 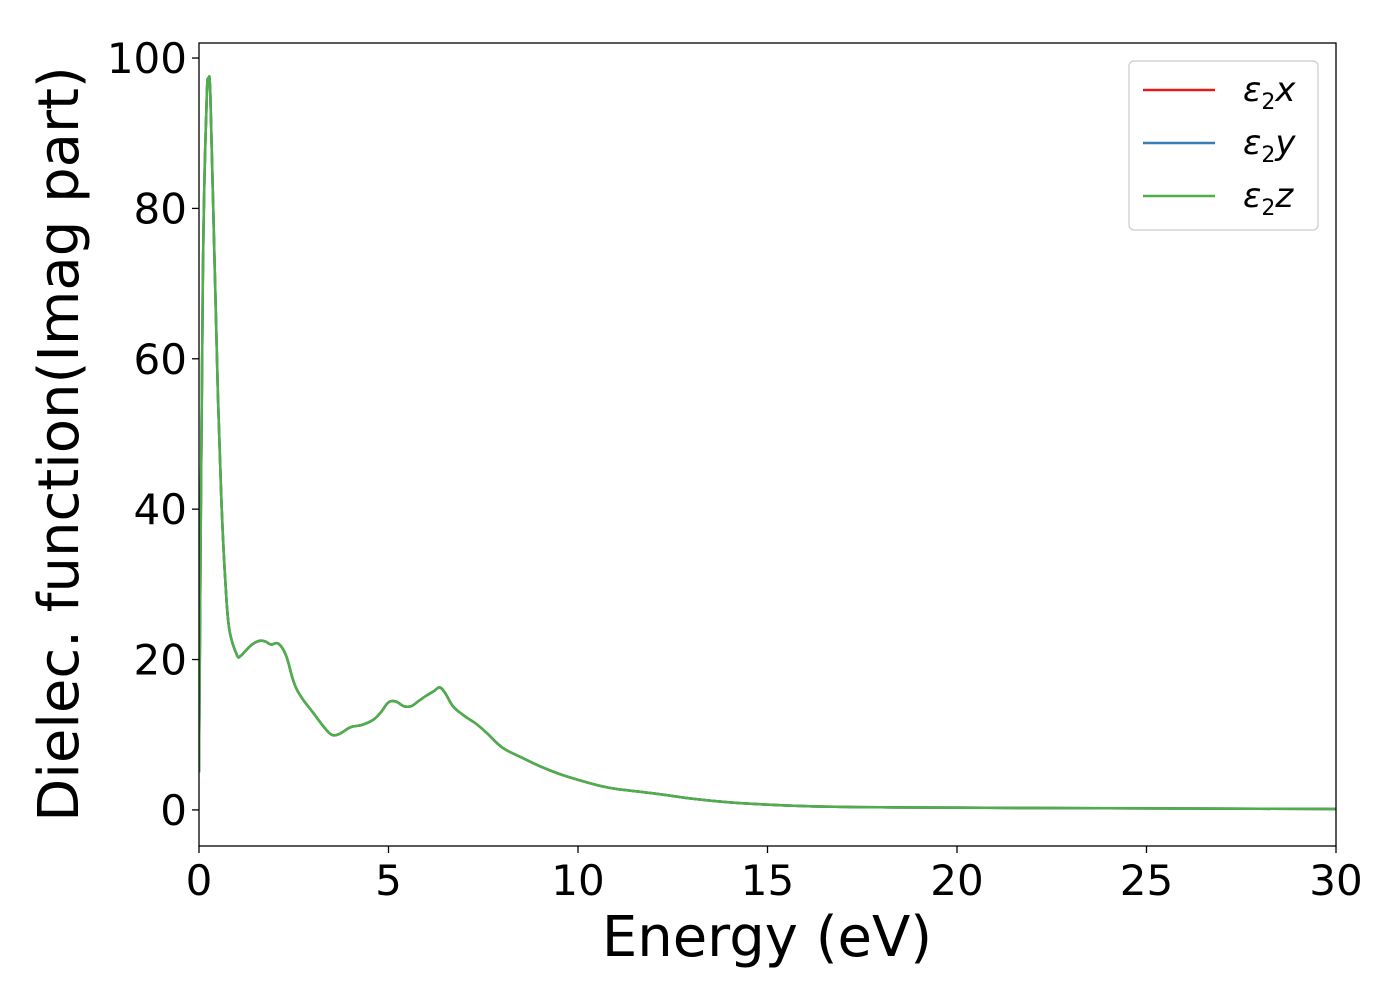 What do you see at coordinates (767, 880) in the screenshot?
I see `x-tick-label: 15` at bounding box center [767, 880].